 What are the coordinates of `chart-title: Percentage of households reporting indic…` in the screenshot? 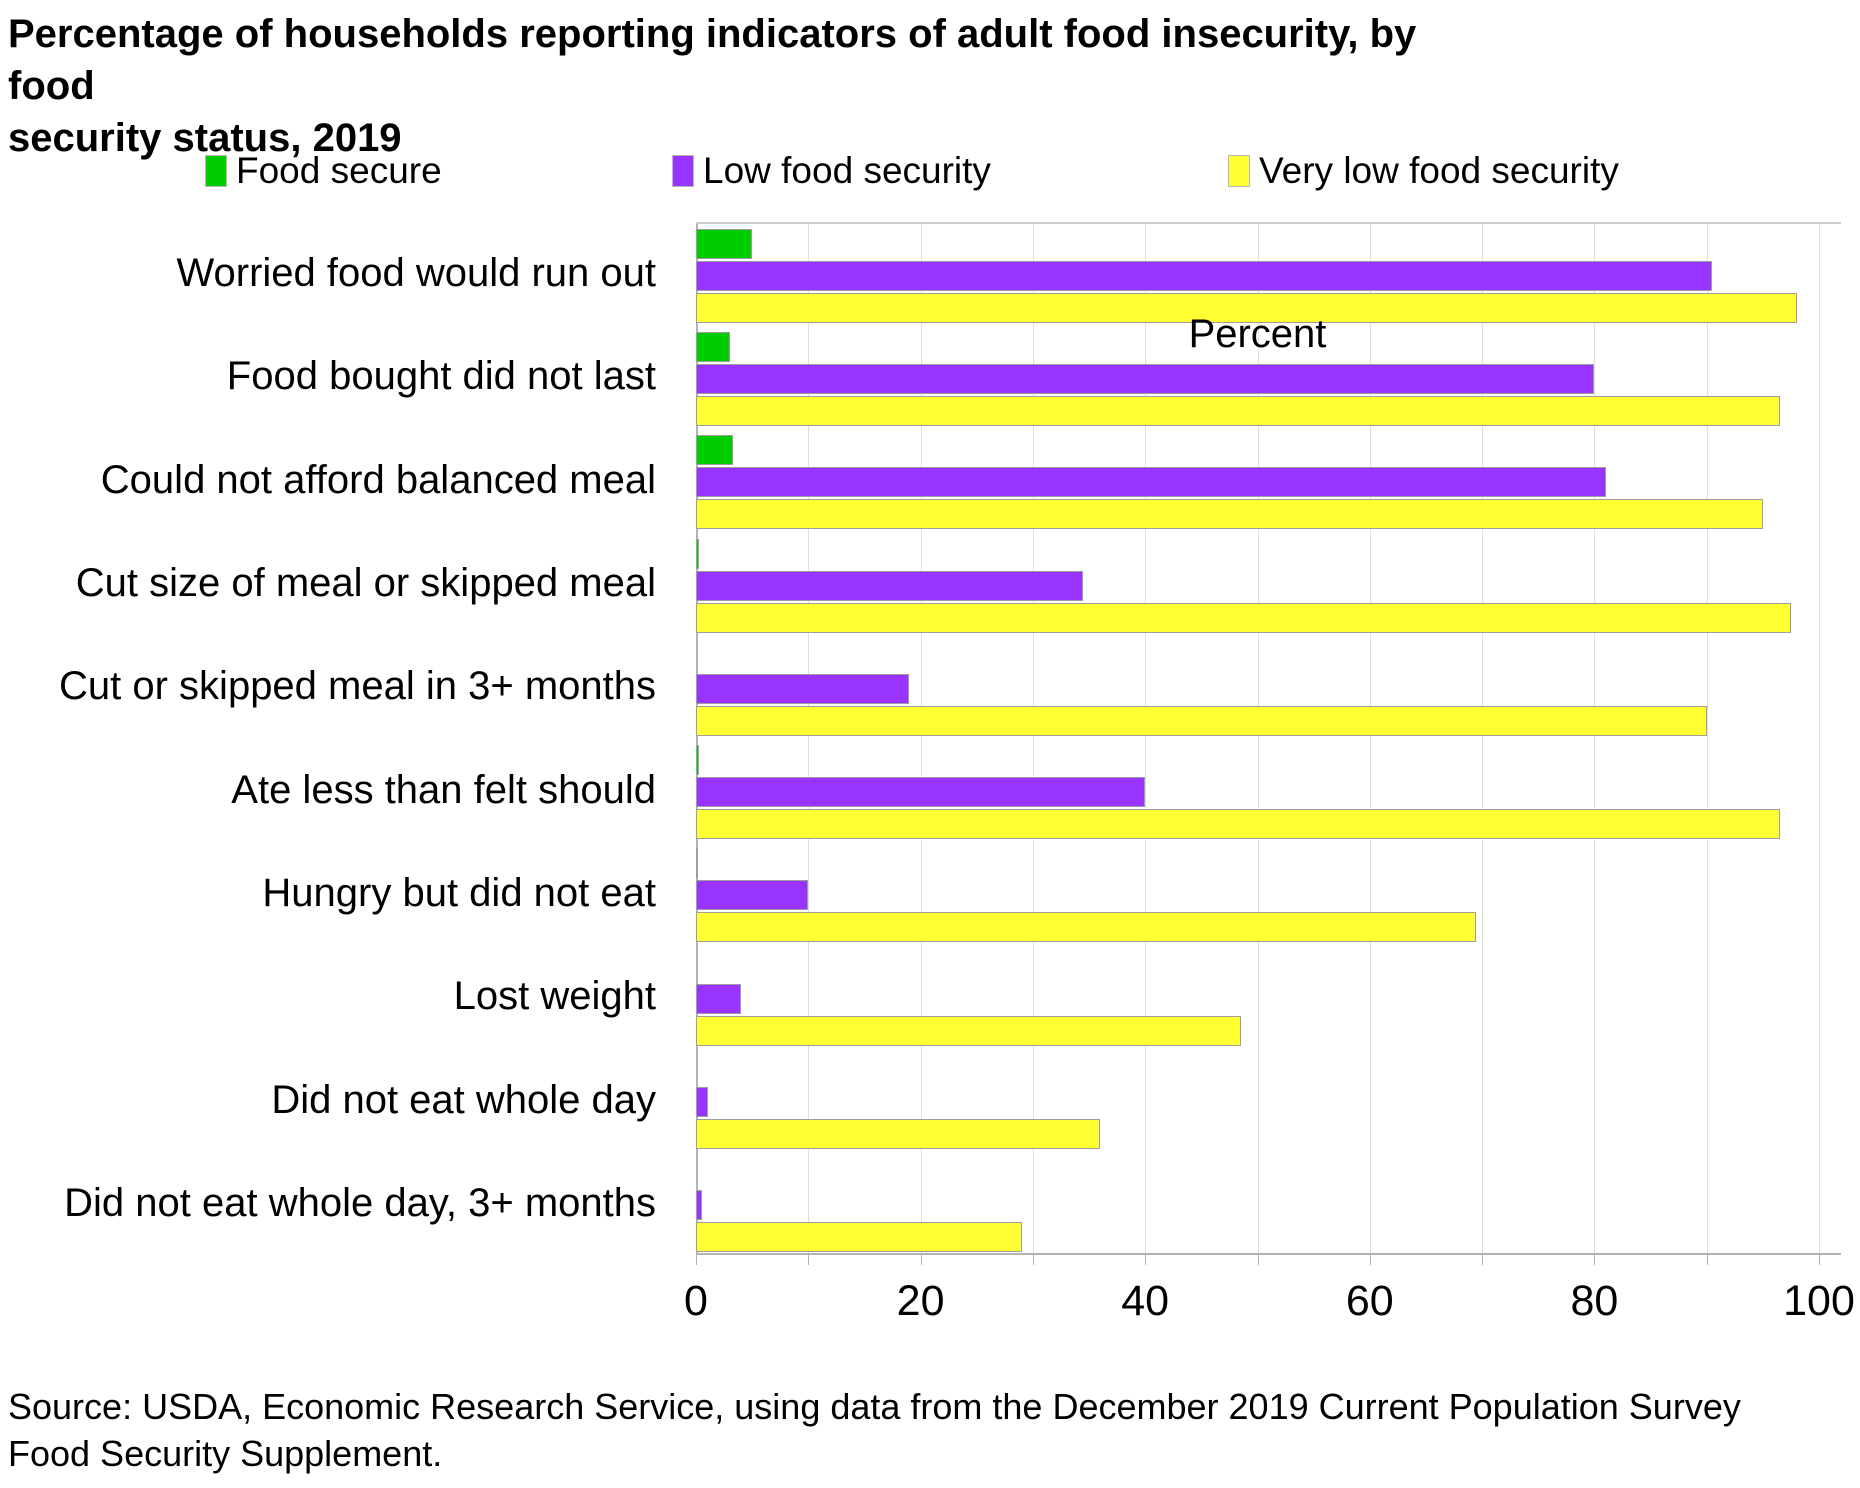 It's located at (758, 86).